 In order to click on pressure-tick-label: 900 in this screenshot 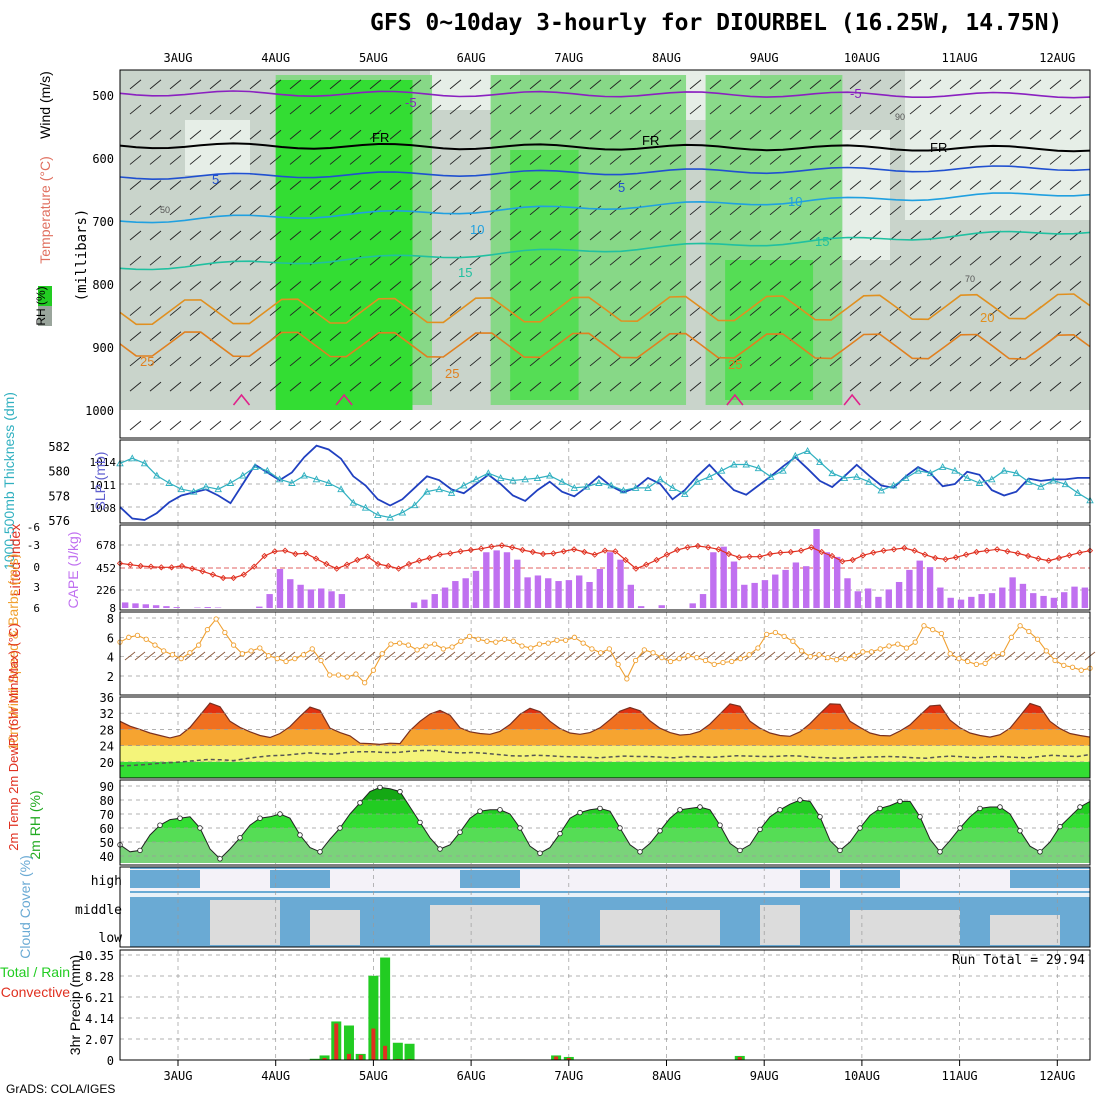, I will do `click(103, 348)`.